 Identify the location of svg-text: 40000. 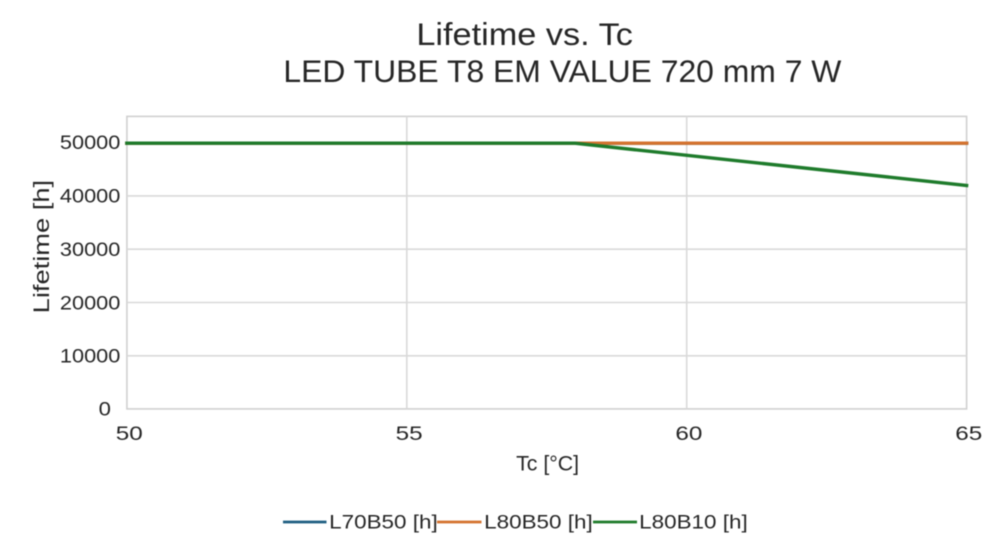
(90, 197).